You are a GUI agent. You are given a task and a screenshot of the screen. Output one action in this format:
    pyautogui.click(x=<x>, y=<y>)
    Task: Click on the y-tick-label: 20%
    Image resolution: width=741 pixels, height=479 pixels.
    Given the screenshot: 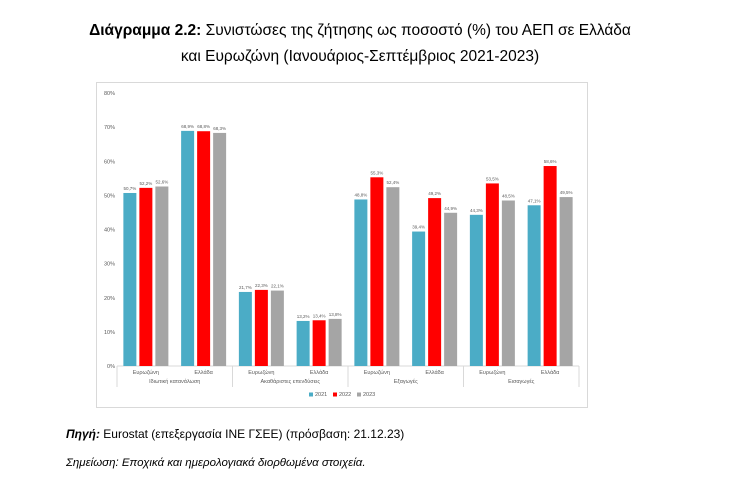 What is the action you would take?
    pyautogui.click(x=109, y=299)
    